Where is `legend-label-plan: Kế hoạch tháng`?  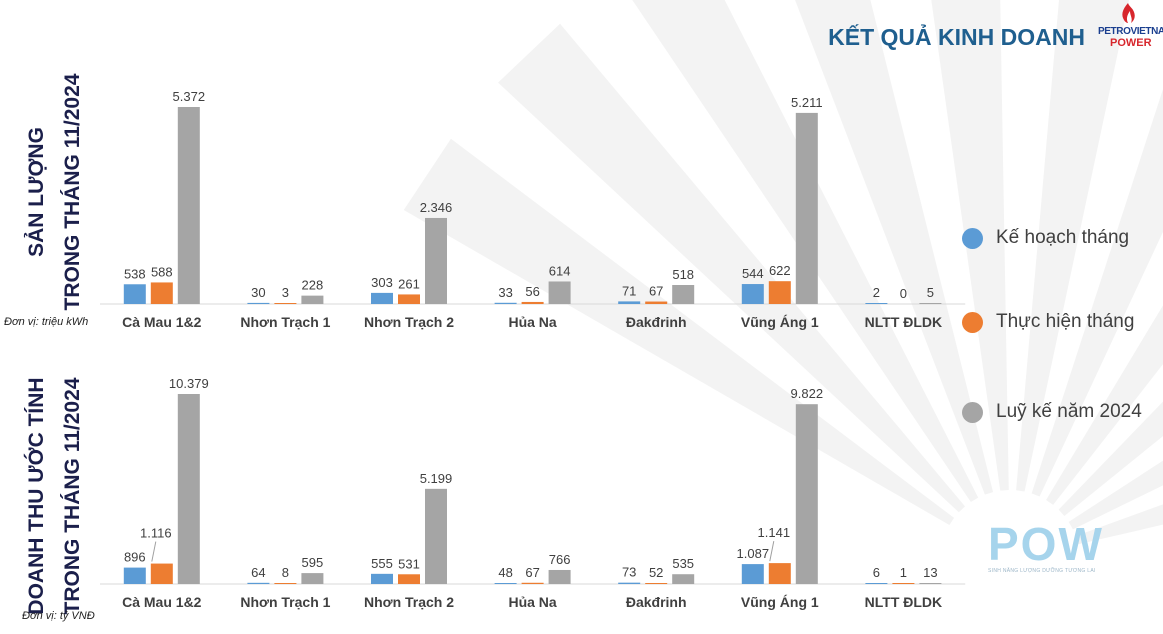
legend-label-plan: Kế hoạch tháng is located at coordinates (1063, 237).